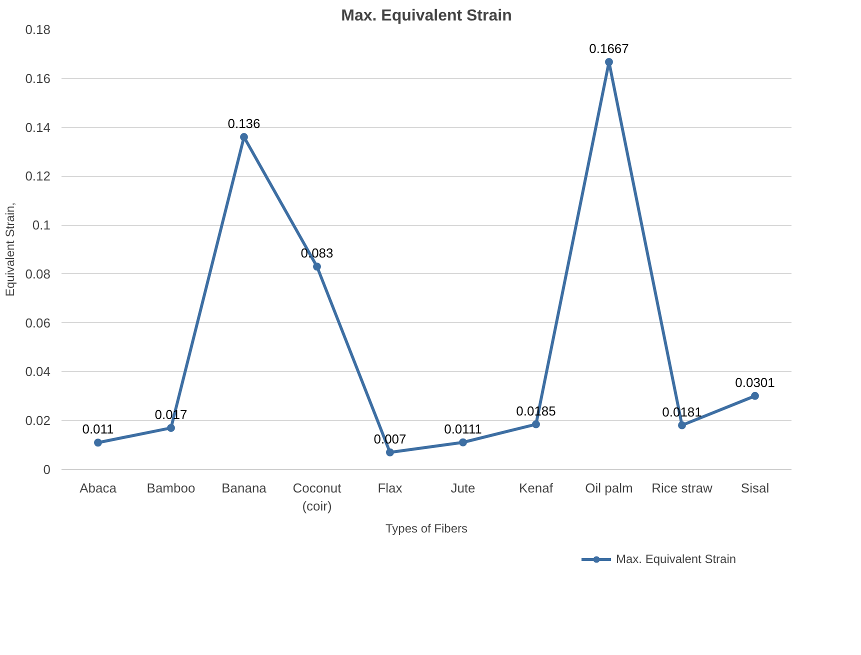 The height and width of the screenshot is (655, 861). I want to click on y-tick-label: 0.08, so click(38, 274).